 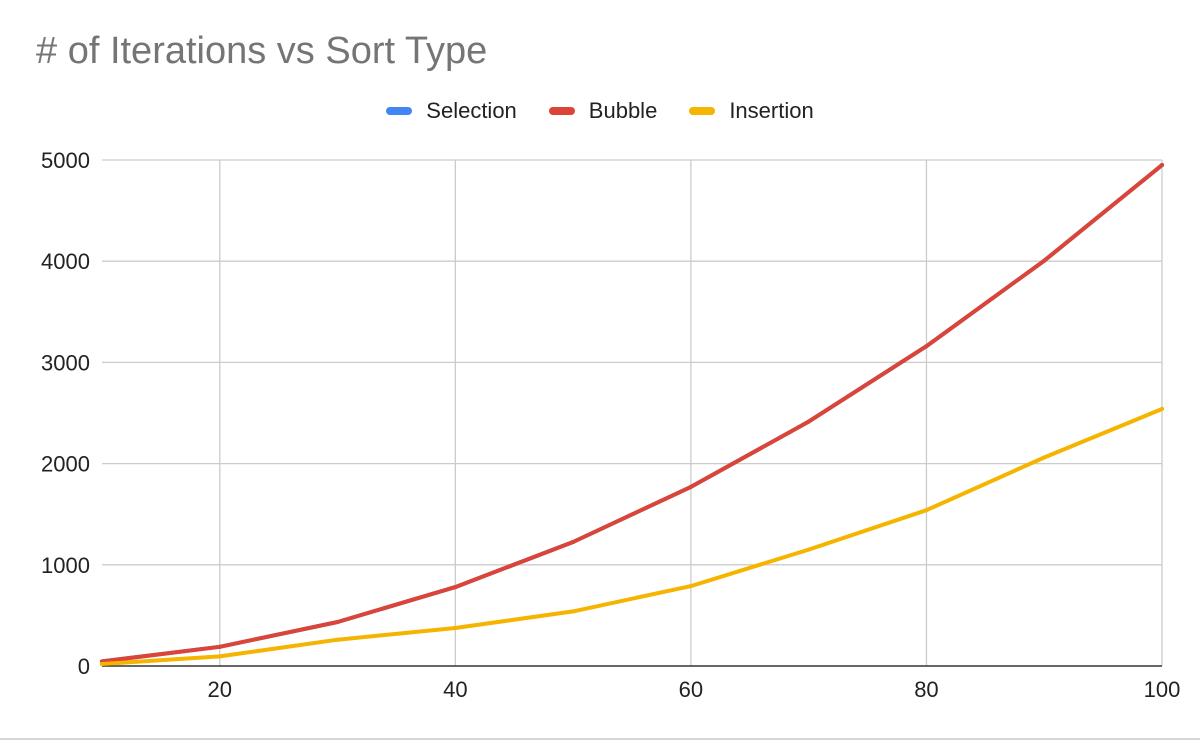 I want to click on legend-item-insertion: Insertion, so click(x=751, y=111).